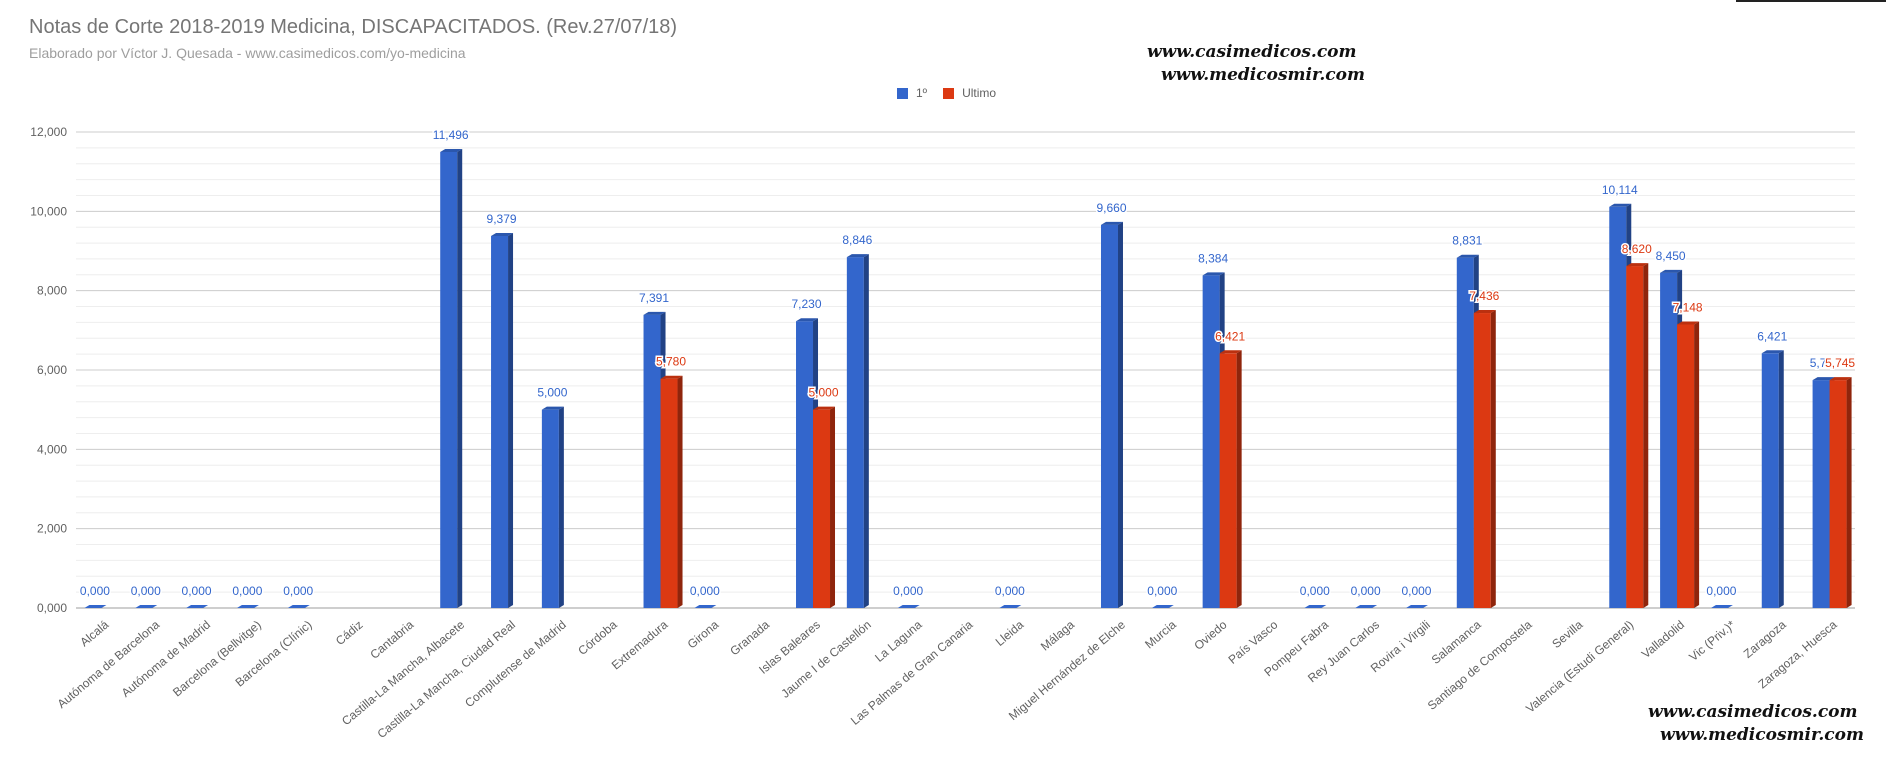 This screenshot has width=1886, height=762. Describe the element at coordinates (1762, 735) in the screenshot. I see `watermark-medicosmir-bottom: www.medicosmir.com` at that location.